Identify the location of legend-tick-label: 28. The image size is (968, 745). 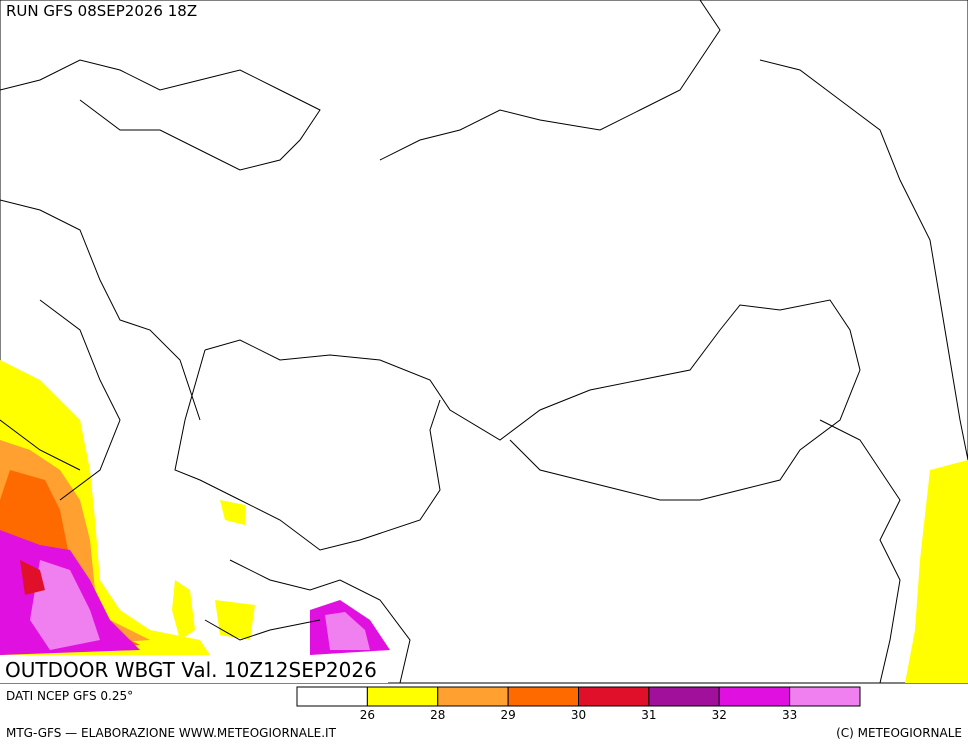
(437, 715).